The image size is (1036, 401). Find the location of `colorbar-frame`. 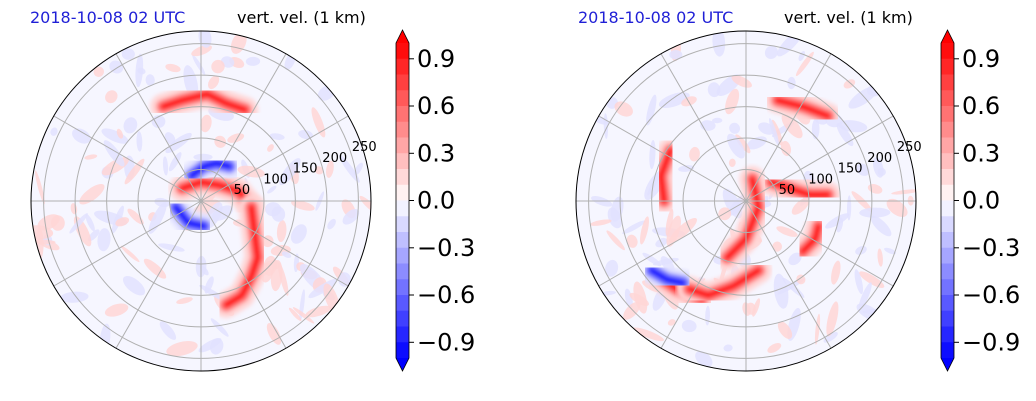

colorbar-frame is located at coordinates (947, 200).